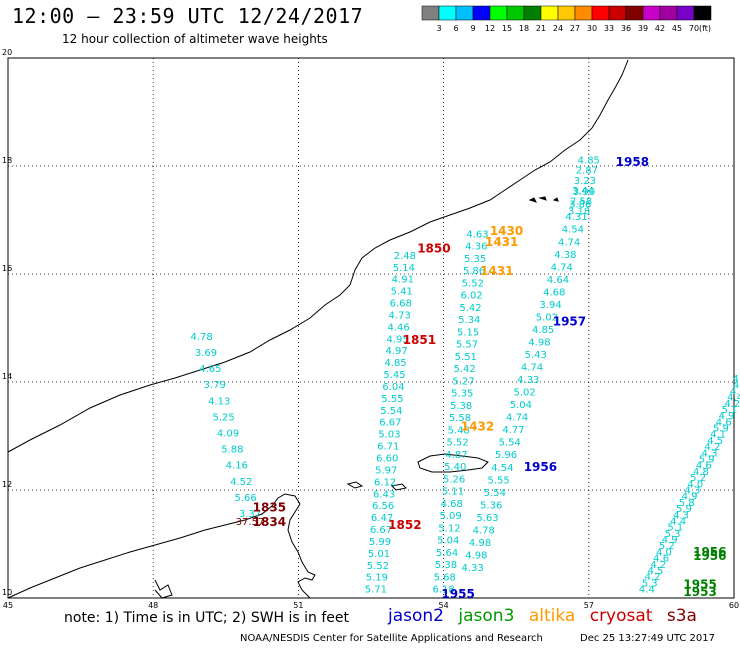 The image size is (740, 650). I want to click on swh-value-col_b: 5.52, so click(378, 566).